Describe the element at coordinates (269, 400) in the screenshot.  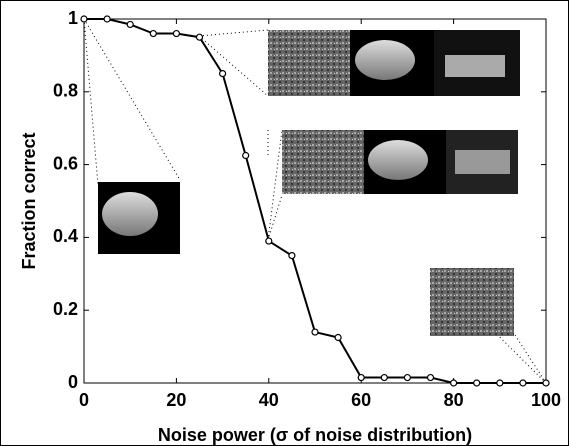
I see `x-tick-label: 40` at that location.